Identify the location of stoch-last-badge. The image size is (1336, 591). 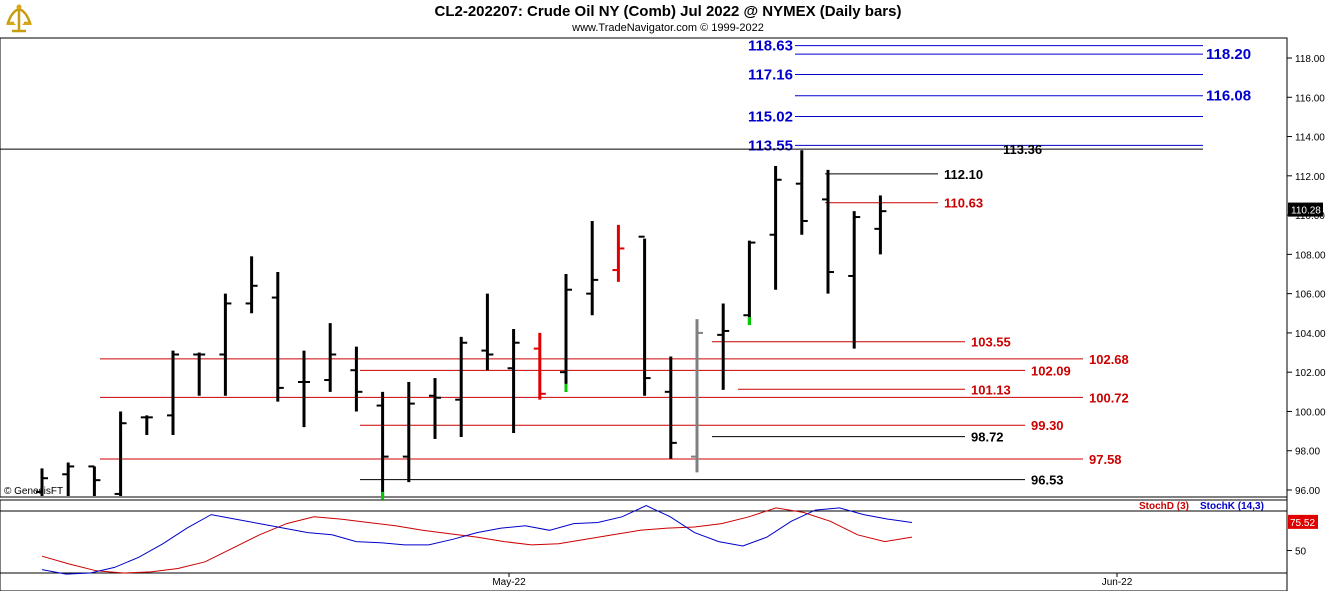
(1303, 521).